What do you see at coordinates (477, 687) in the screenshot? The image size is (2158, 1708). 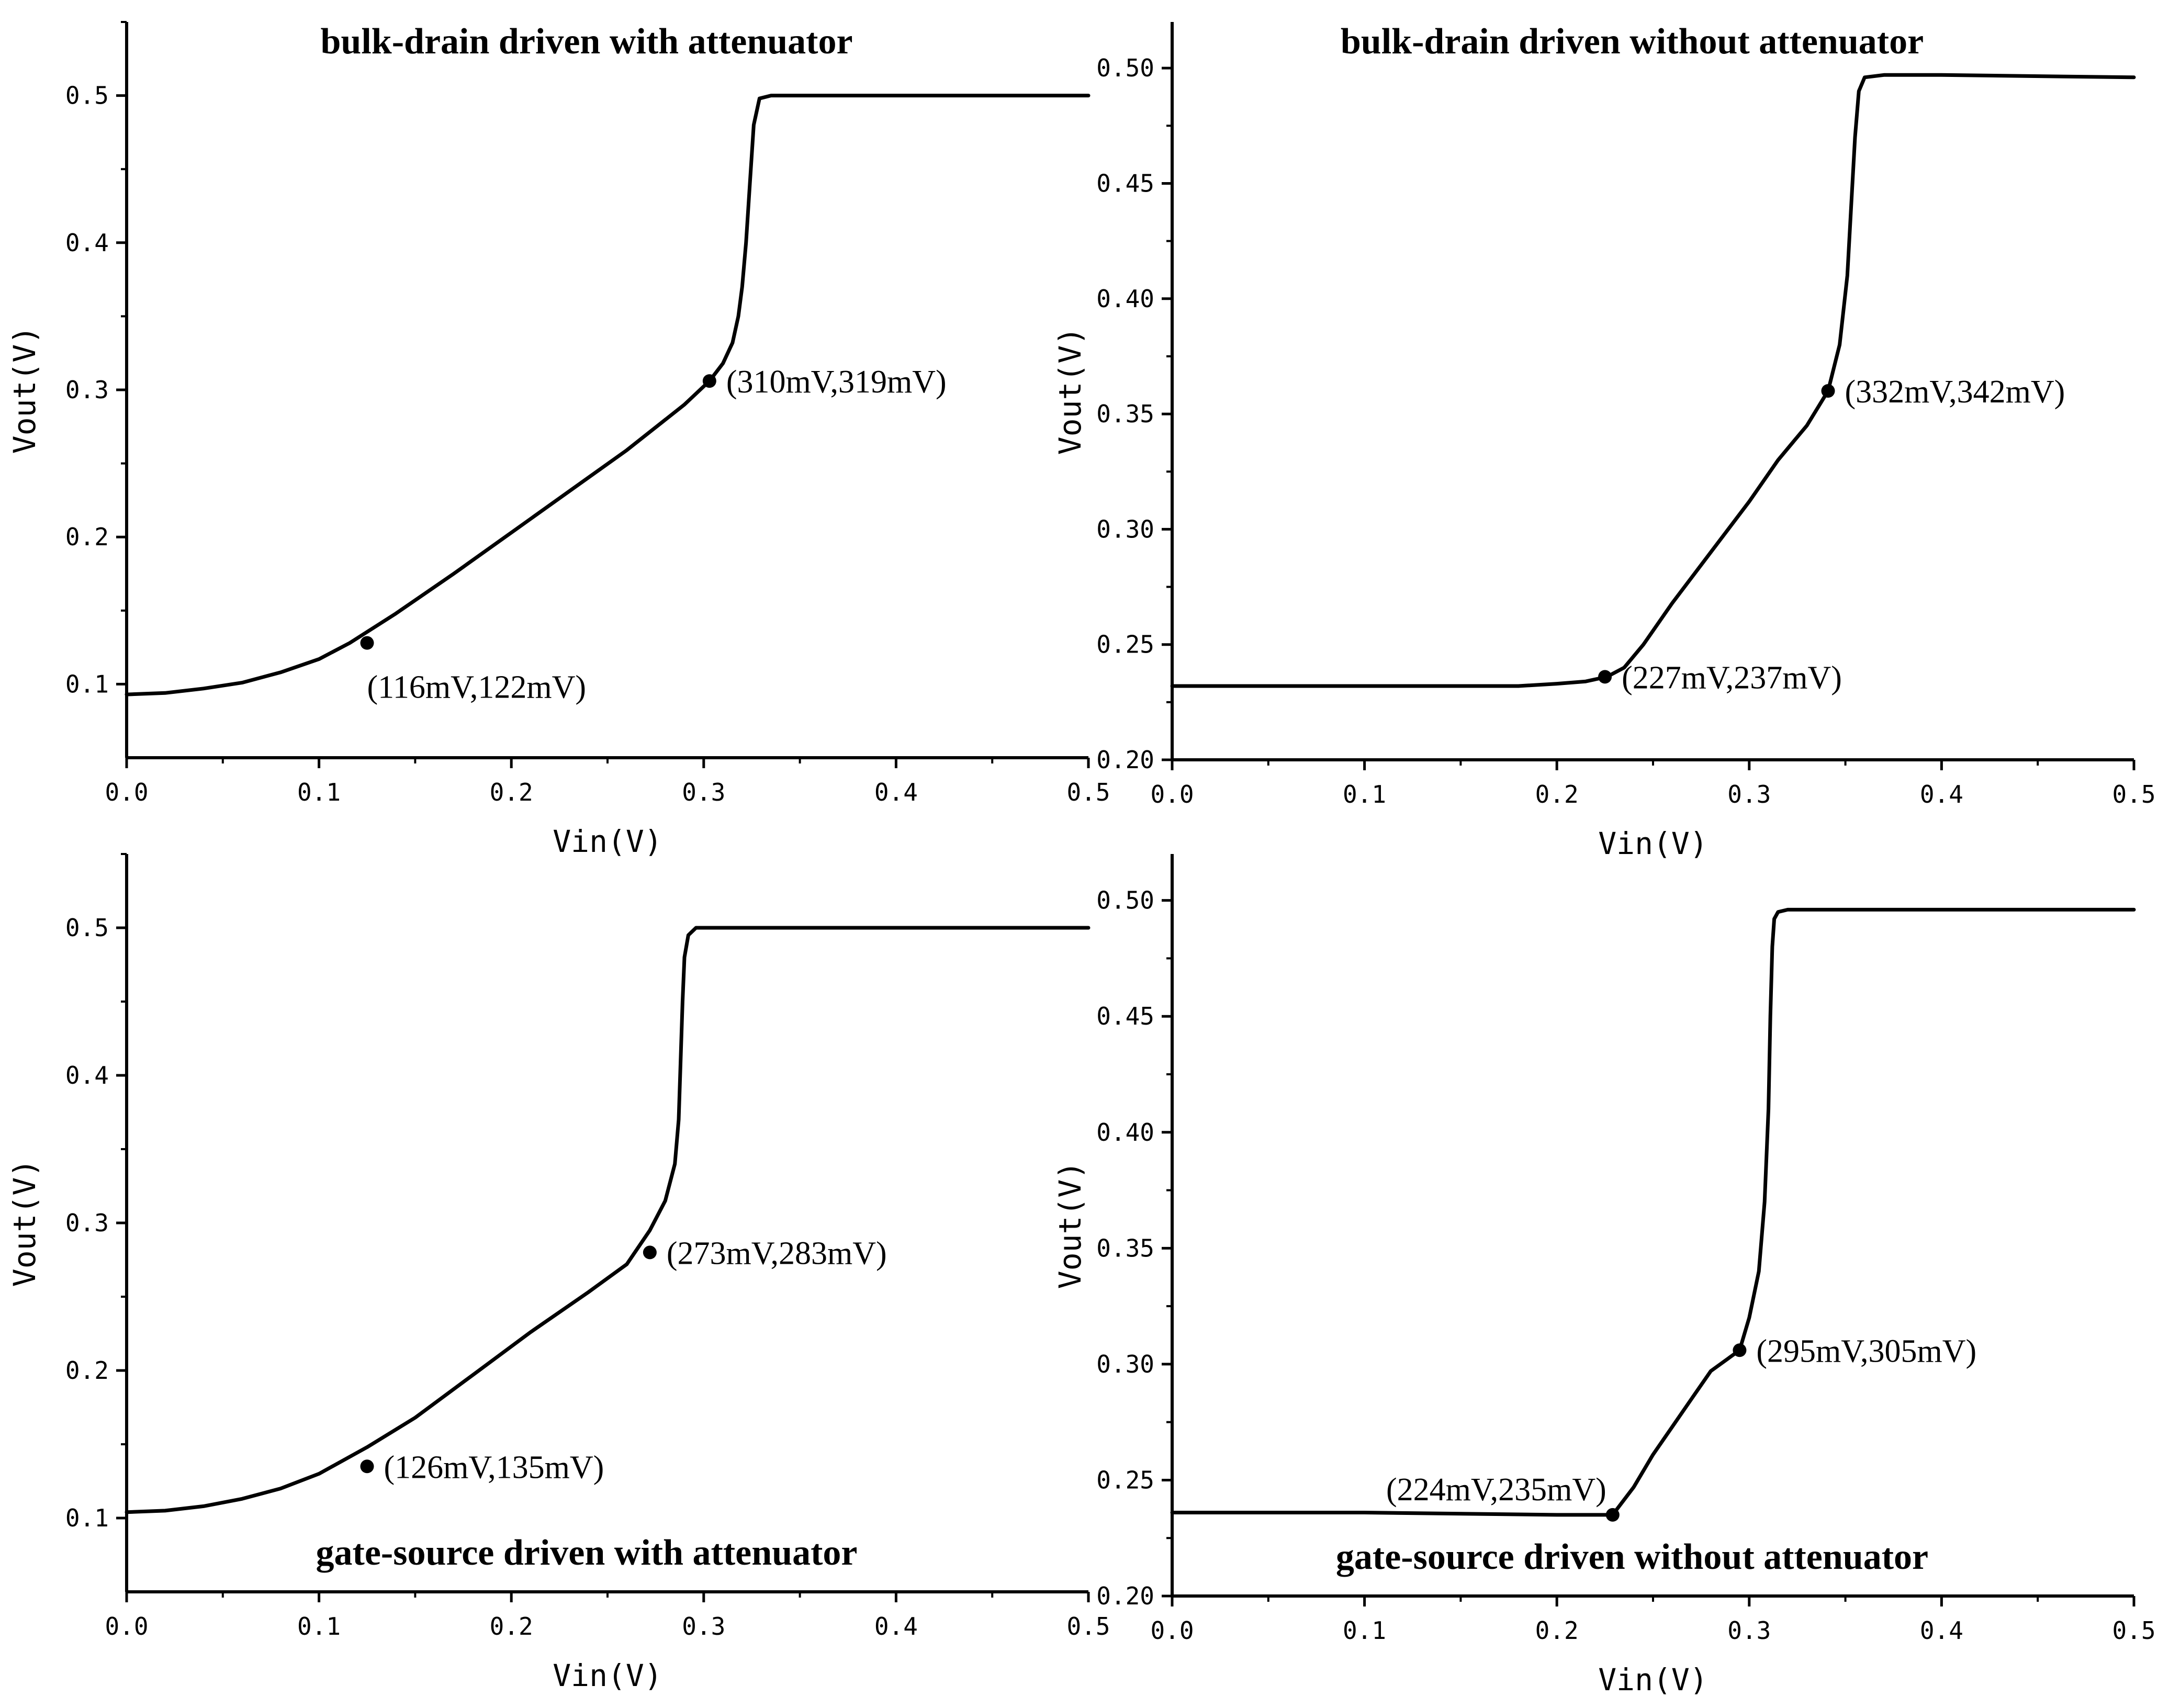 I see `point-annotation: (116mV,122mV)` at bounding box center [477, 687].